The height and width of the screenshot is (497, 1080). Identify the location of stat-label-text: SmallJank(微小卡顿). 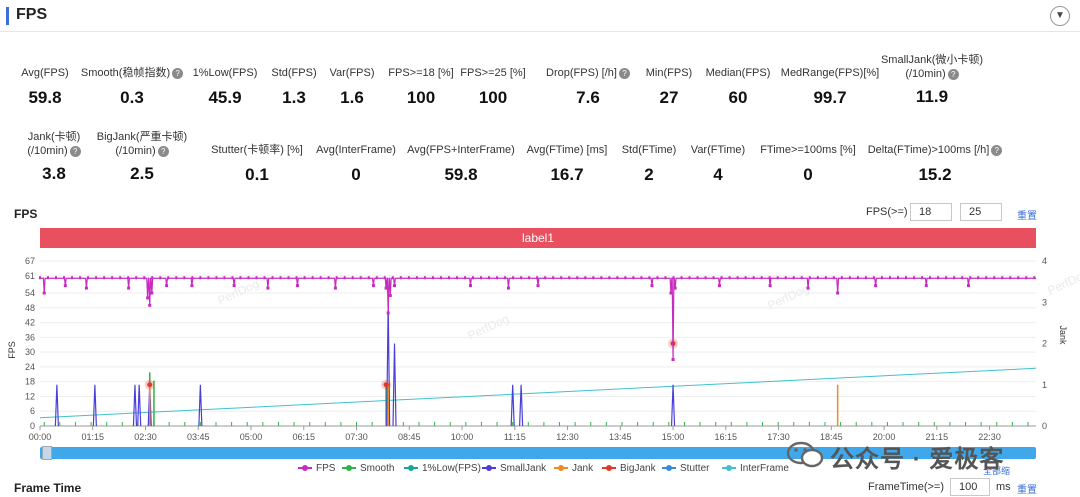
(932, 60).